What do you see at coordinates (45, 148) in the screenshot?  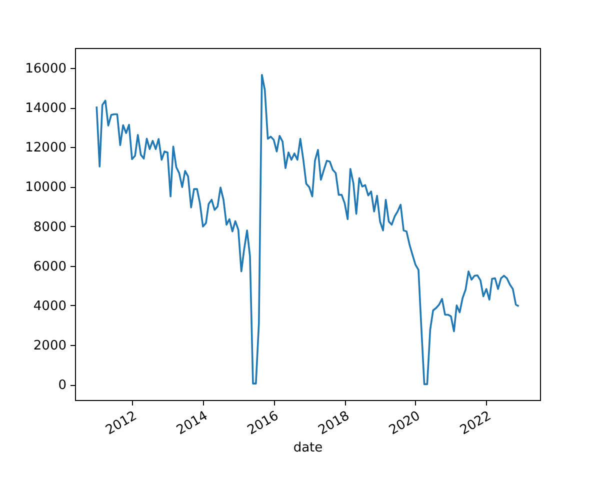 I see `y-tick-label: 12000` at bounding box center [45, 148].